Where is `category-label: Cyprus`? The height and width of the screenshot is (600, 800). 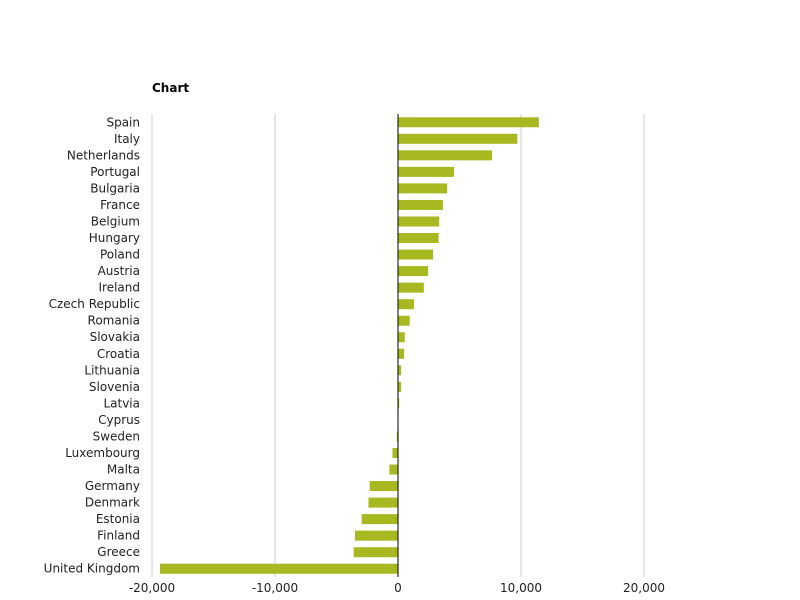
category-label: Cyprus is located at coordinates (119, 420).